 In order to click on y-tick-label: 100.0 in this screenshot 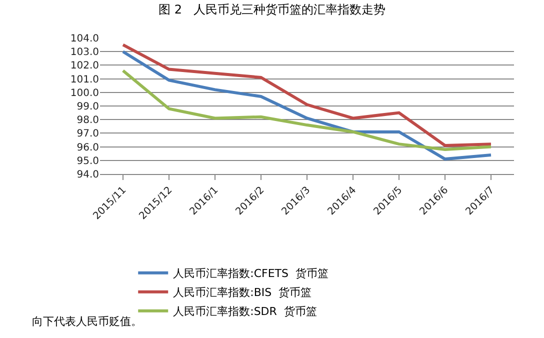, I will do `click(84, 93)`.